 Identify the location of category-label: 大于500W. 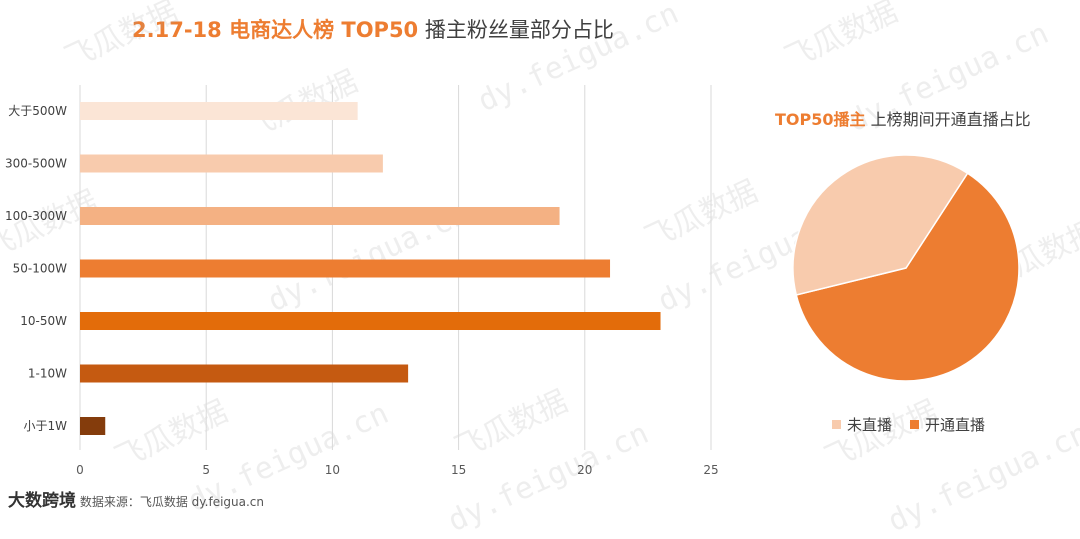
(37, 111).